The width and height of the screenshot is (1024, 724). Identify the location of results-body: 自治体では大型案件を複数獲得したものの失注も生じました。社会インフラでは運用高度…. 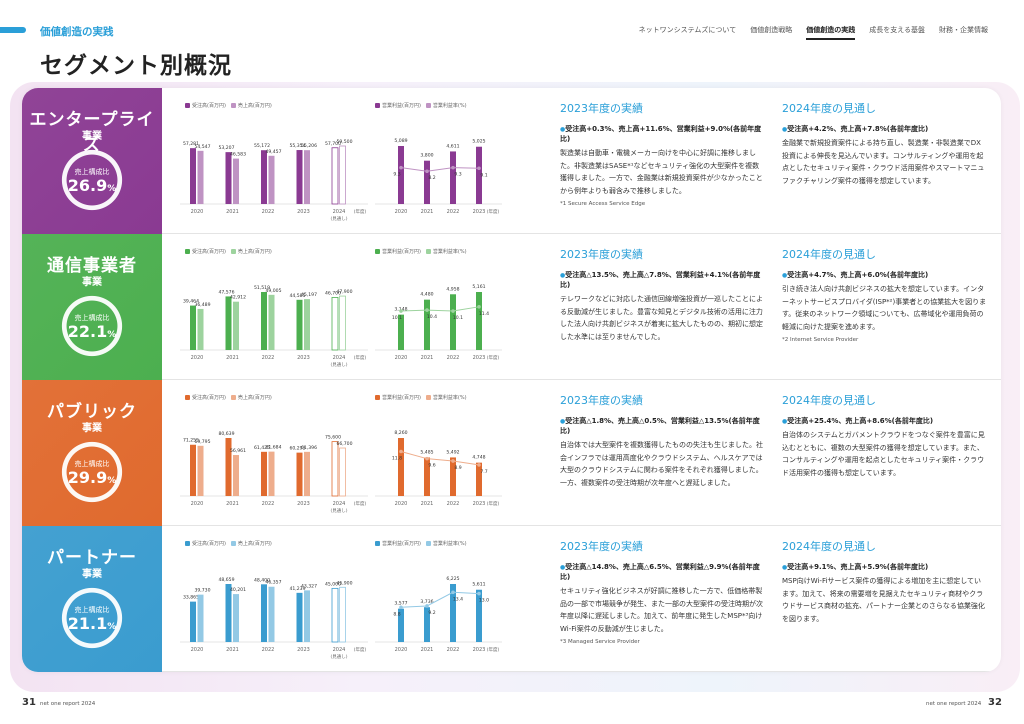
(661, 464).